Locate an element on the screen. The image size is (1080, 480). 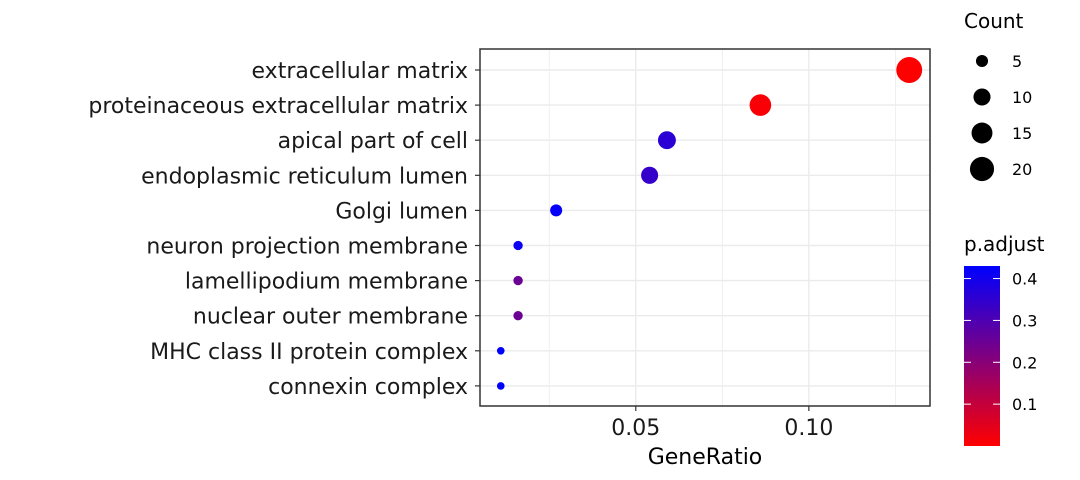
count-legend-label: 20 is located at coordinates (1022, 169).